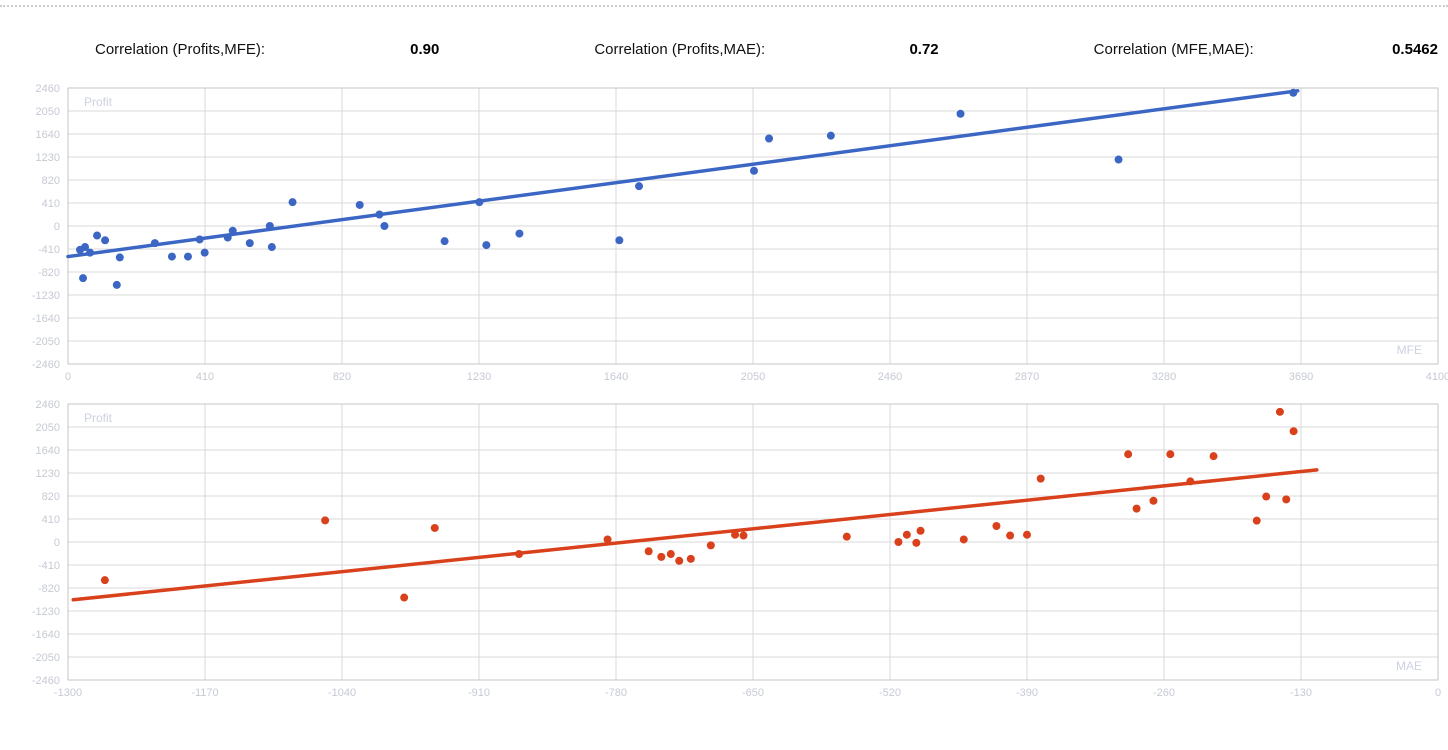 This screenshot has height=750, width=1448. What do you see at coordinates (342, 693) in the screenshot?
I see `x-axis-tick-label: -1040` at bounding box center [342, 693].